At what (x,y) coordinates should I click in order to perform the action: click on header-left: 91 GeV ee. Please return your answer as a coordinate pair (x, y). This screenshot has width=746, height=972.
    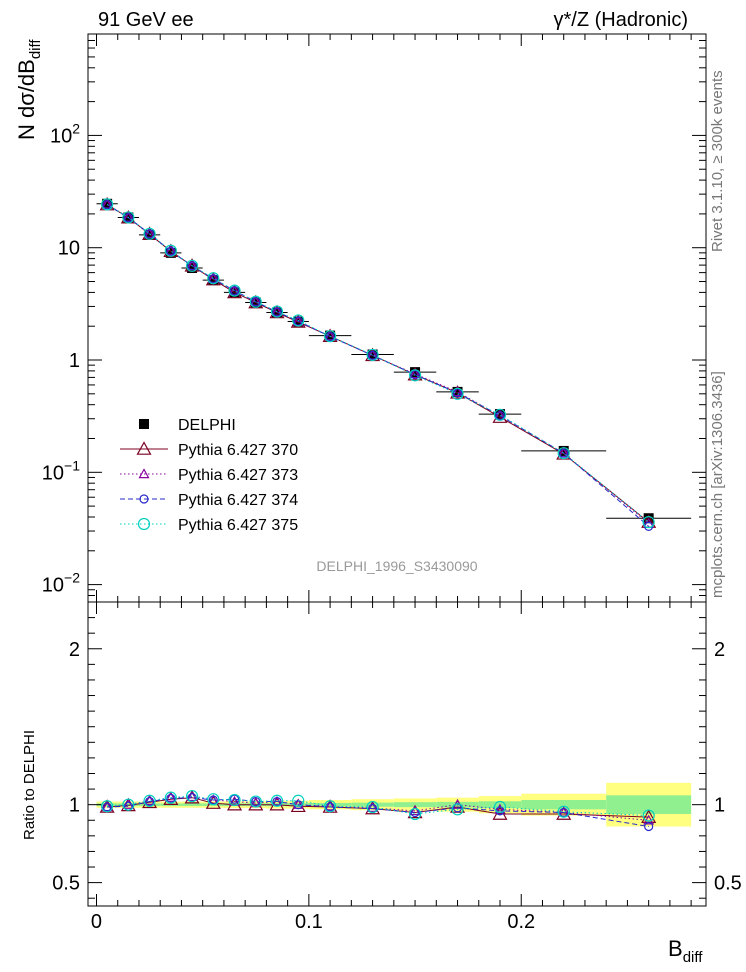
    Looking at the image, I should click on (146, 20).